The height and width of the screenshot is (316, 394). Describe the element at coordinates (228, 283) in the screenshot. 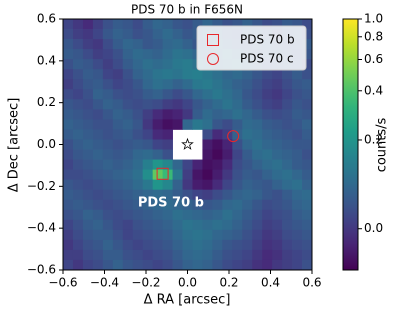

I see `x-tick-label: 0.2` at that location.